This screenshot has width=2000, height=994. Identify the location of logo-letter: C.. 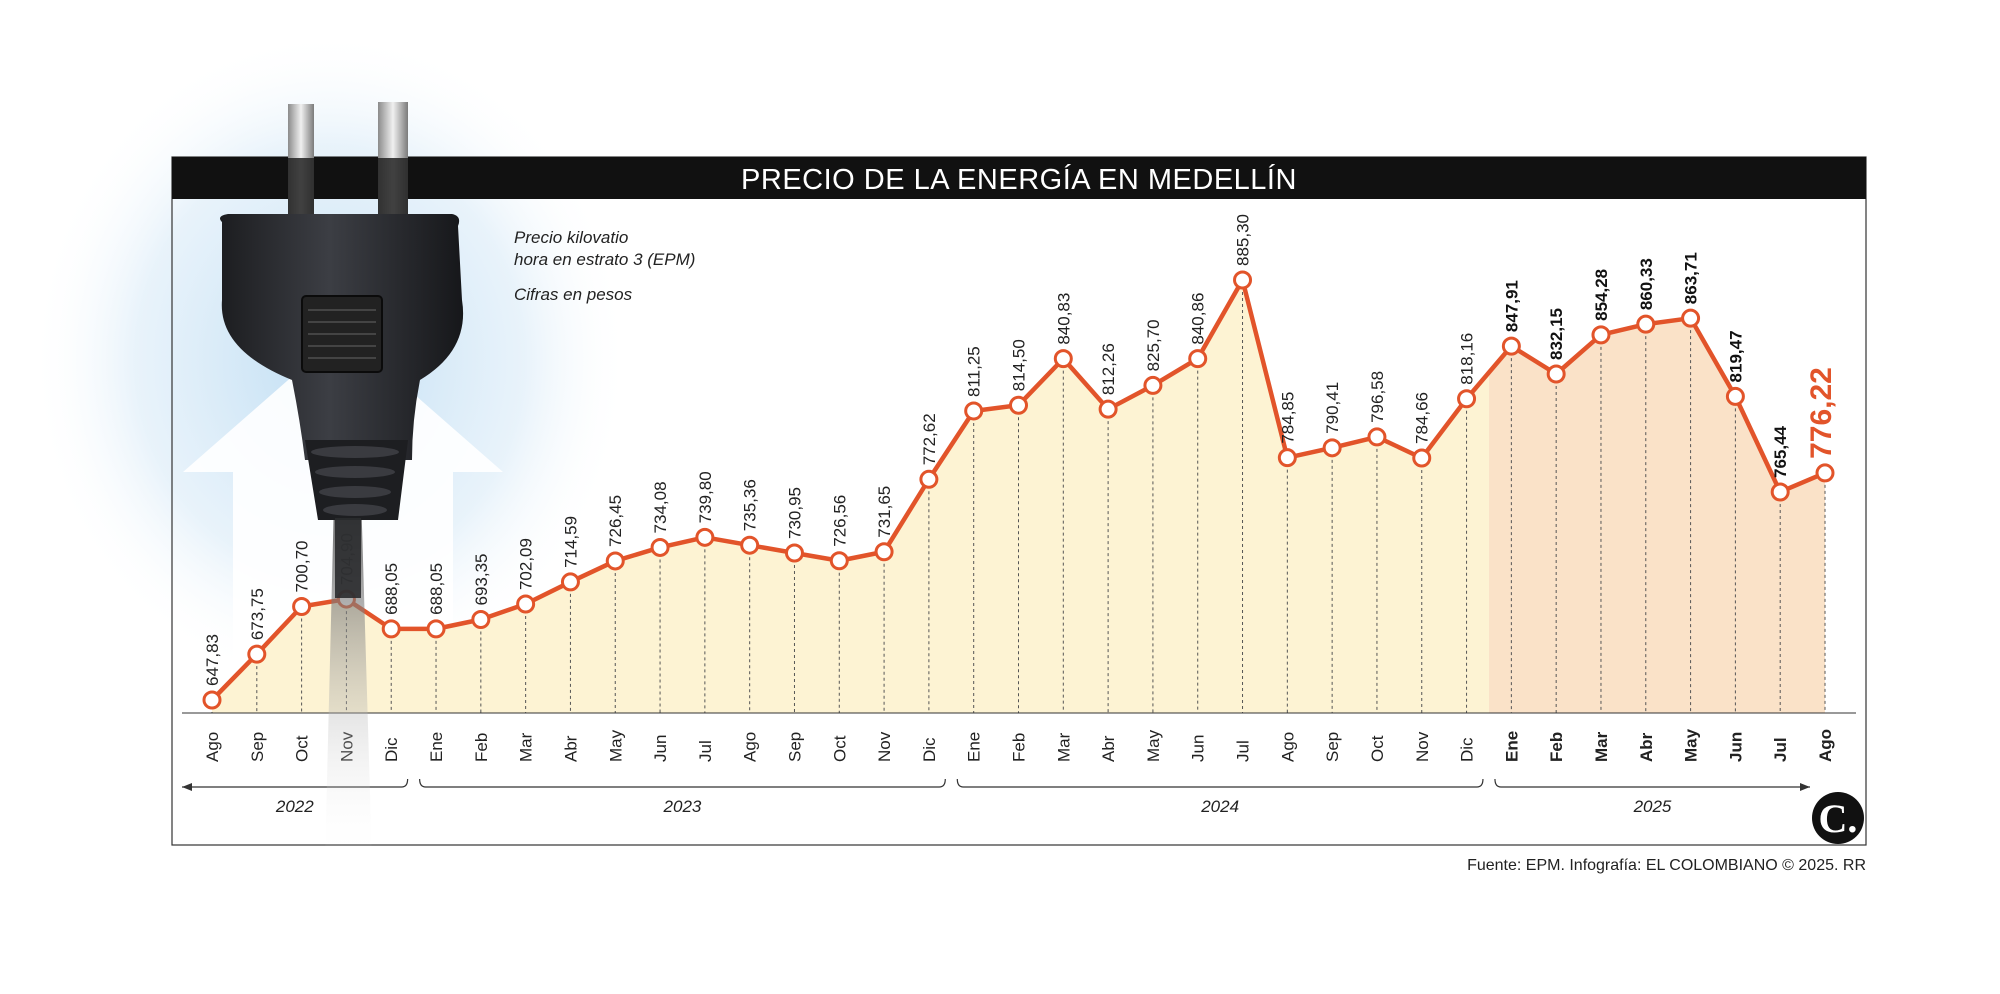
(1838, 818).